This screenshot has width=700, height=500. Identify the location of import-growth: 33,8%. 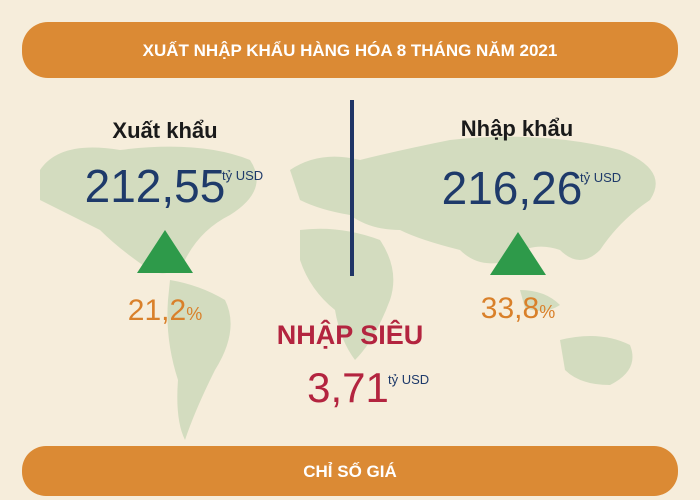
(518, 308).